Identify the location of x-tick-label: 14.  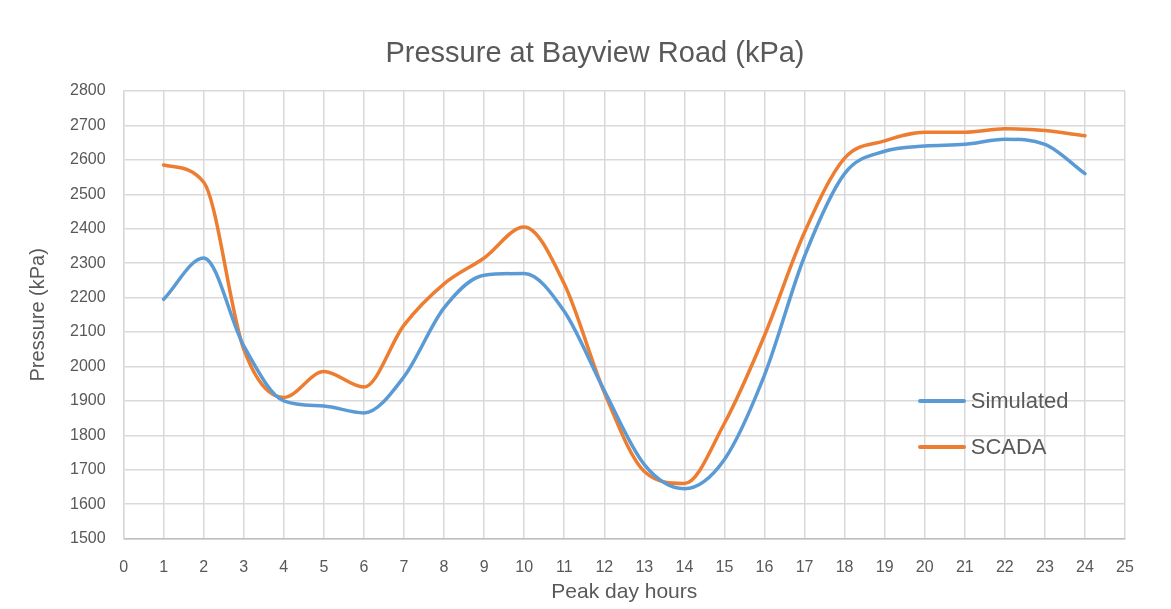
(684, 566).